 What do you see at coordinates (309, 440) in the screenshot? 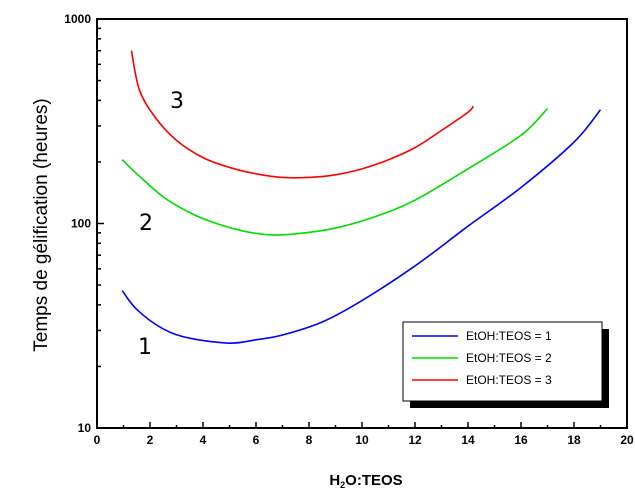
I see `x-tick-label: 8` at bounding box center [309, 440].